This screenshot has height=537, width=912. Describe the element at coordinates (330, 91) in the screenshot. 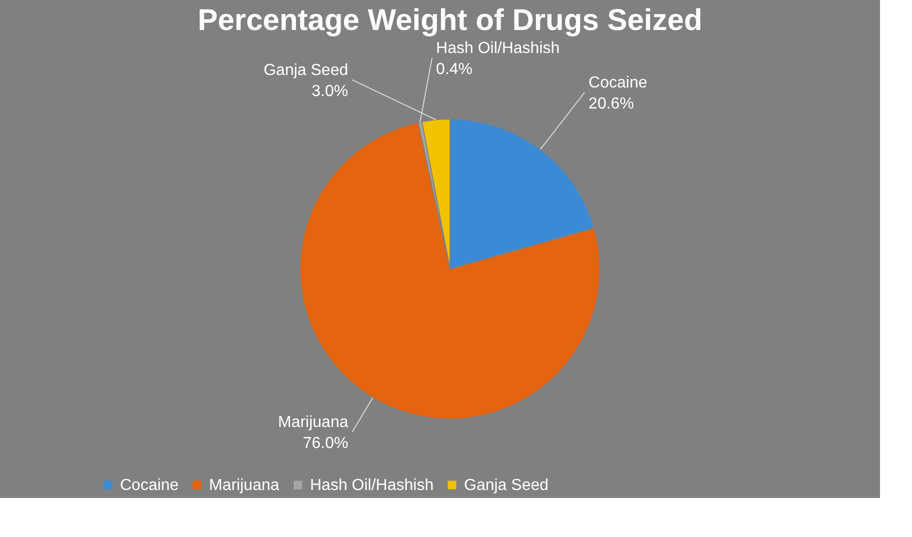

I see `data-label: 3.0%` at that location.